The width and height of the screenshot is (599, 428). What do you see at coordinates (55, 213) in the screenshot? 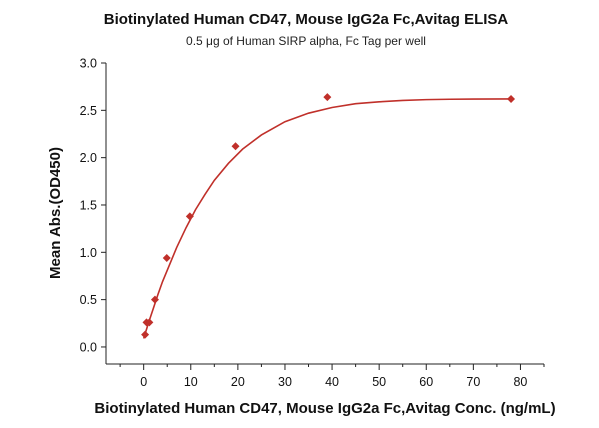
I see `y-axis-label: Mean Abs.(OD450)` at bounding box center [55, 213].